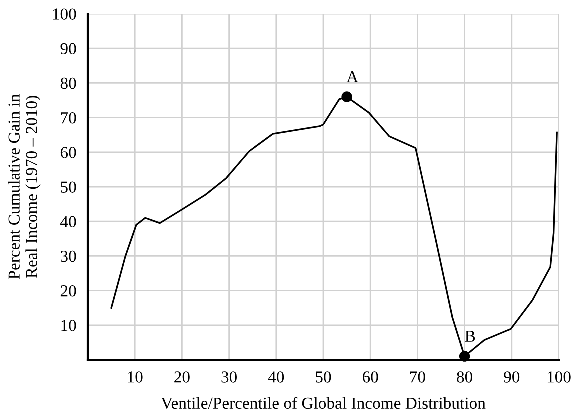 Image resolution: width=573 pixels, height=417 pixels. I want to click on annotation: A, so click(352, 76).